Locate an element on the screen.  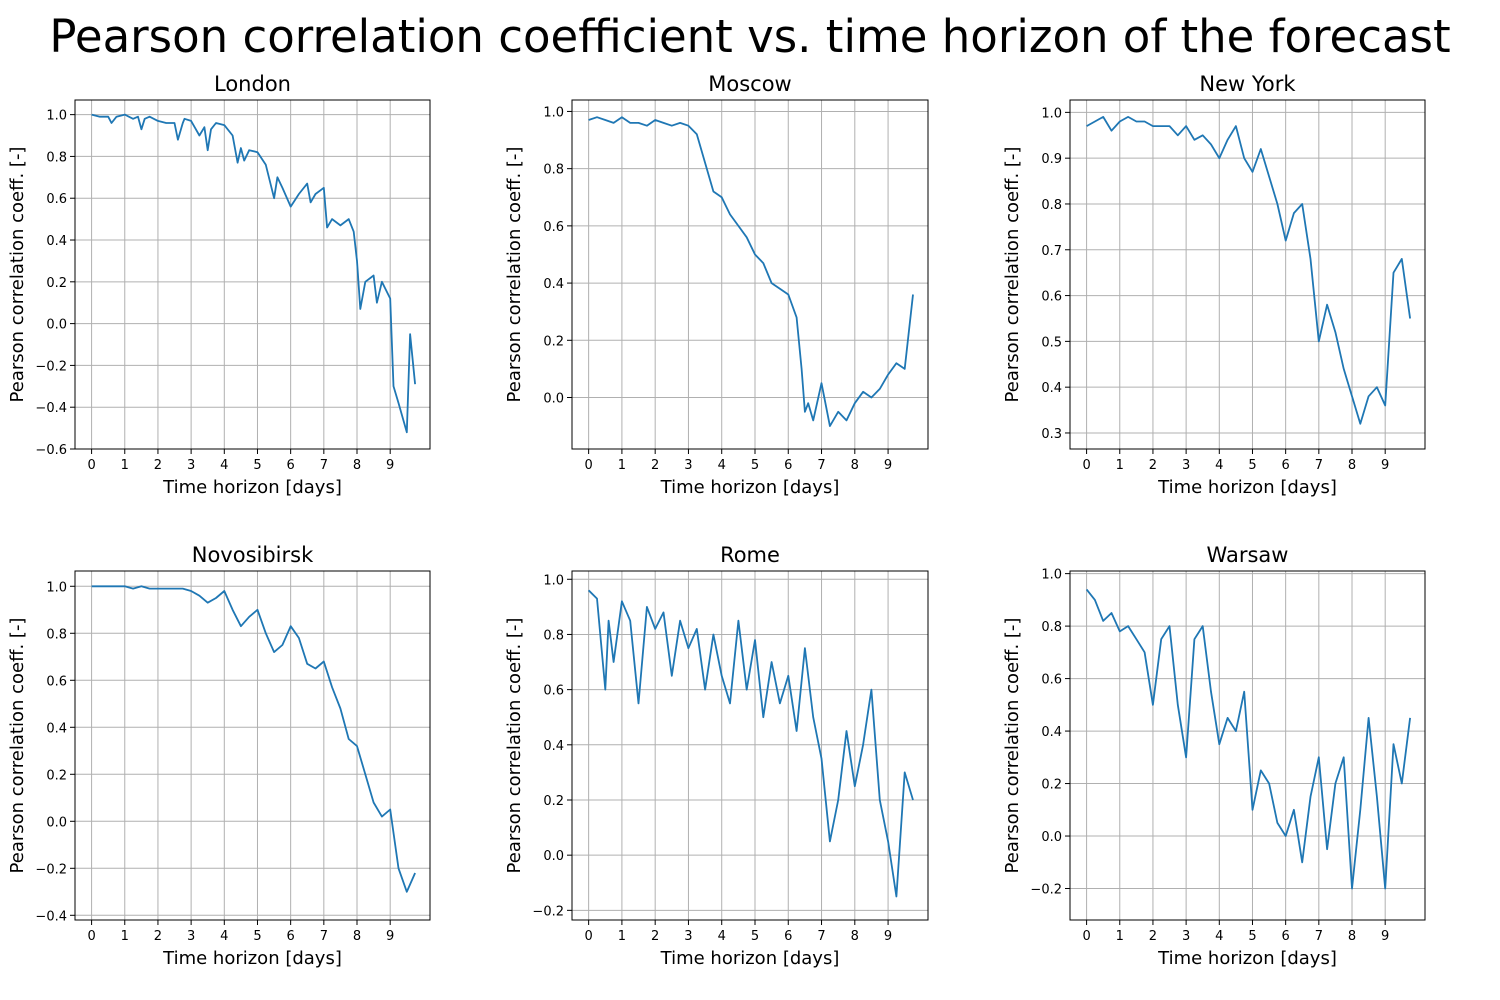
y-tick-label: −0.6 is located at coordinates (51, 450).